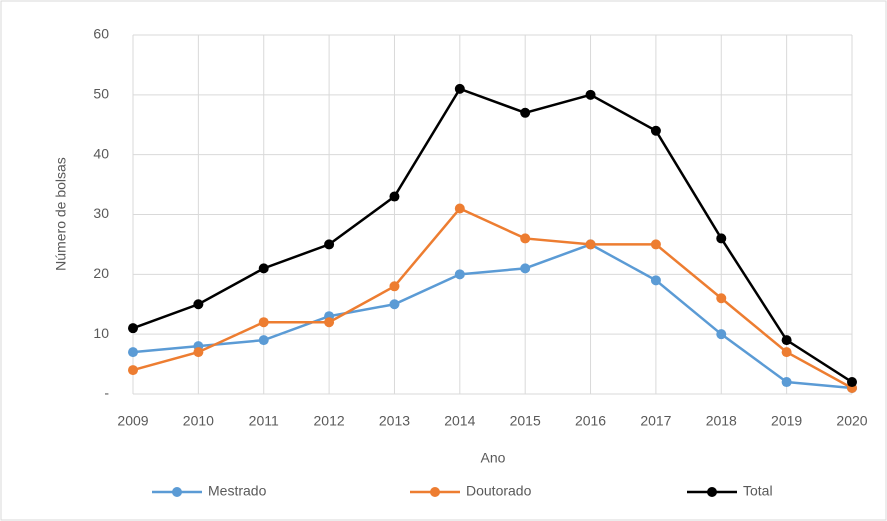 This screenshot has height=521, width=887. I want to click on legend-label: Doutorado, so click(499, 491).